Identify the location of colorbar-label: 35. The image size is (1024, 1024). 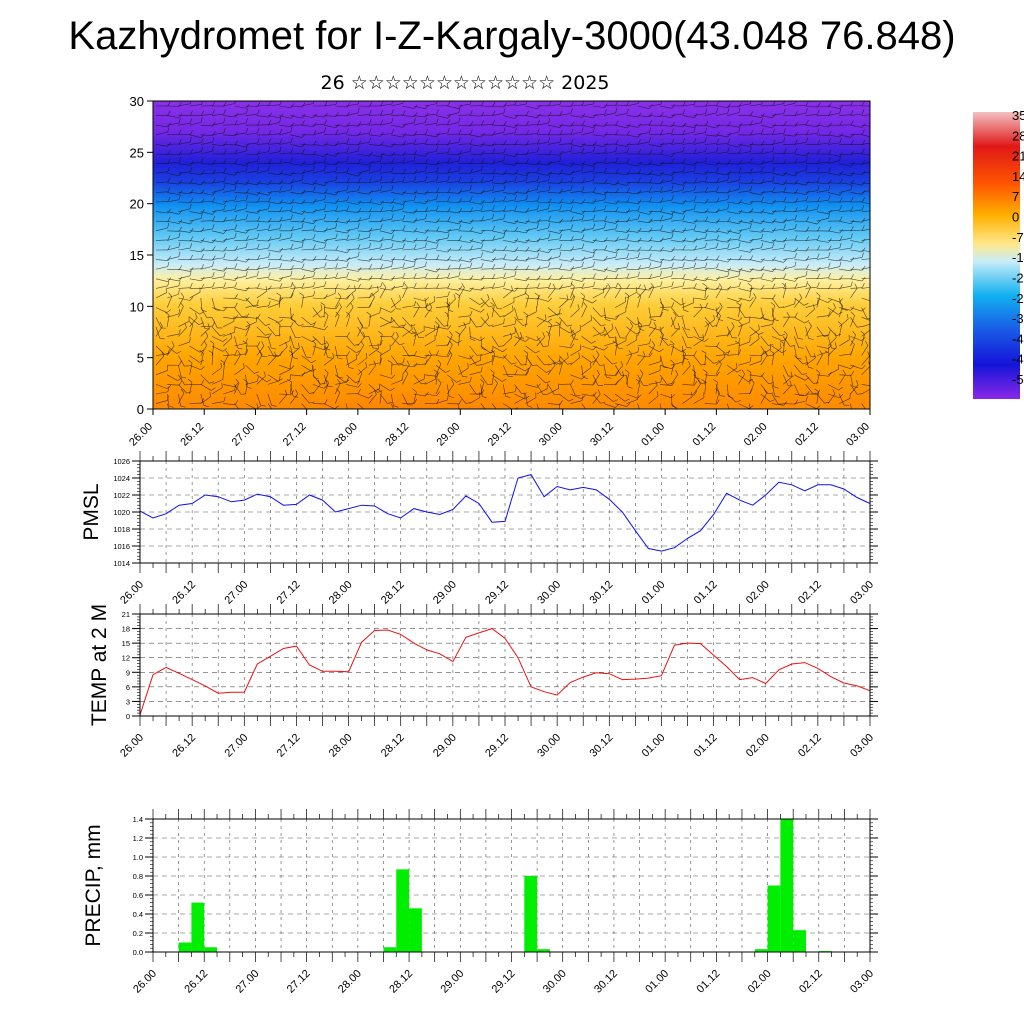
(1018, 115).